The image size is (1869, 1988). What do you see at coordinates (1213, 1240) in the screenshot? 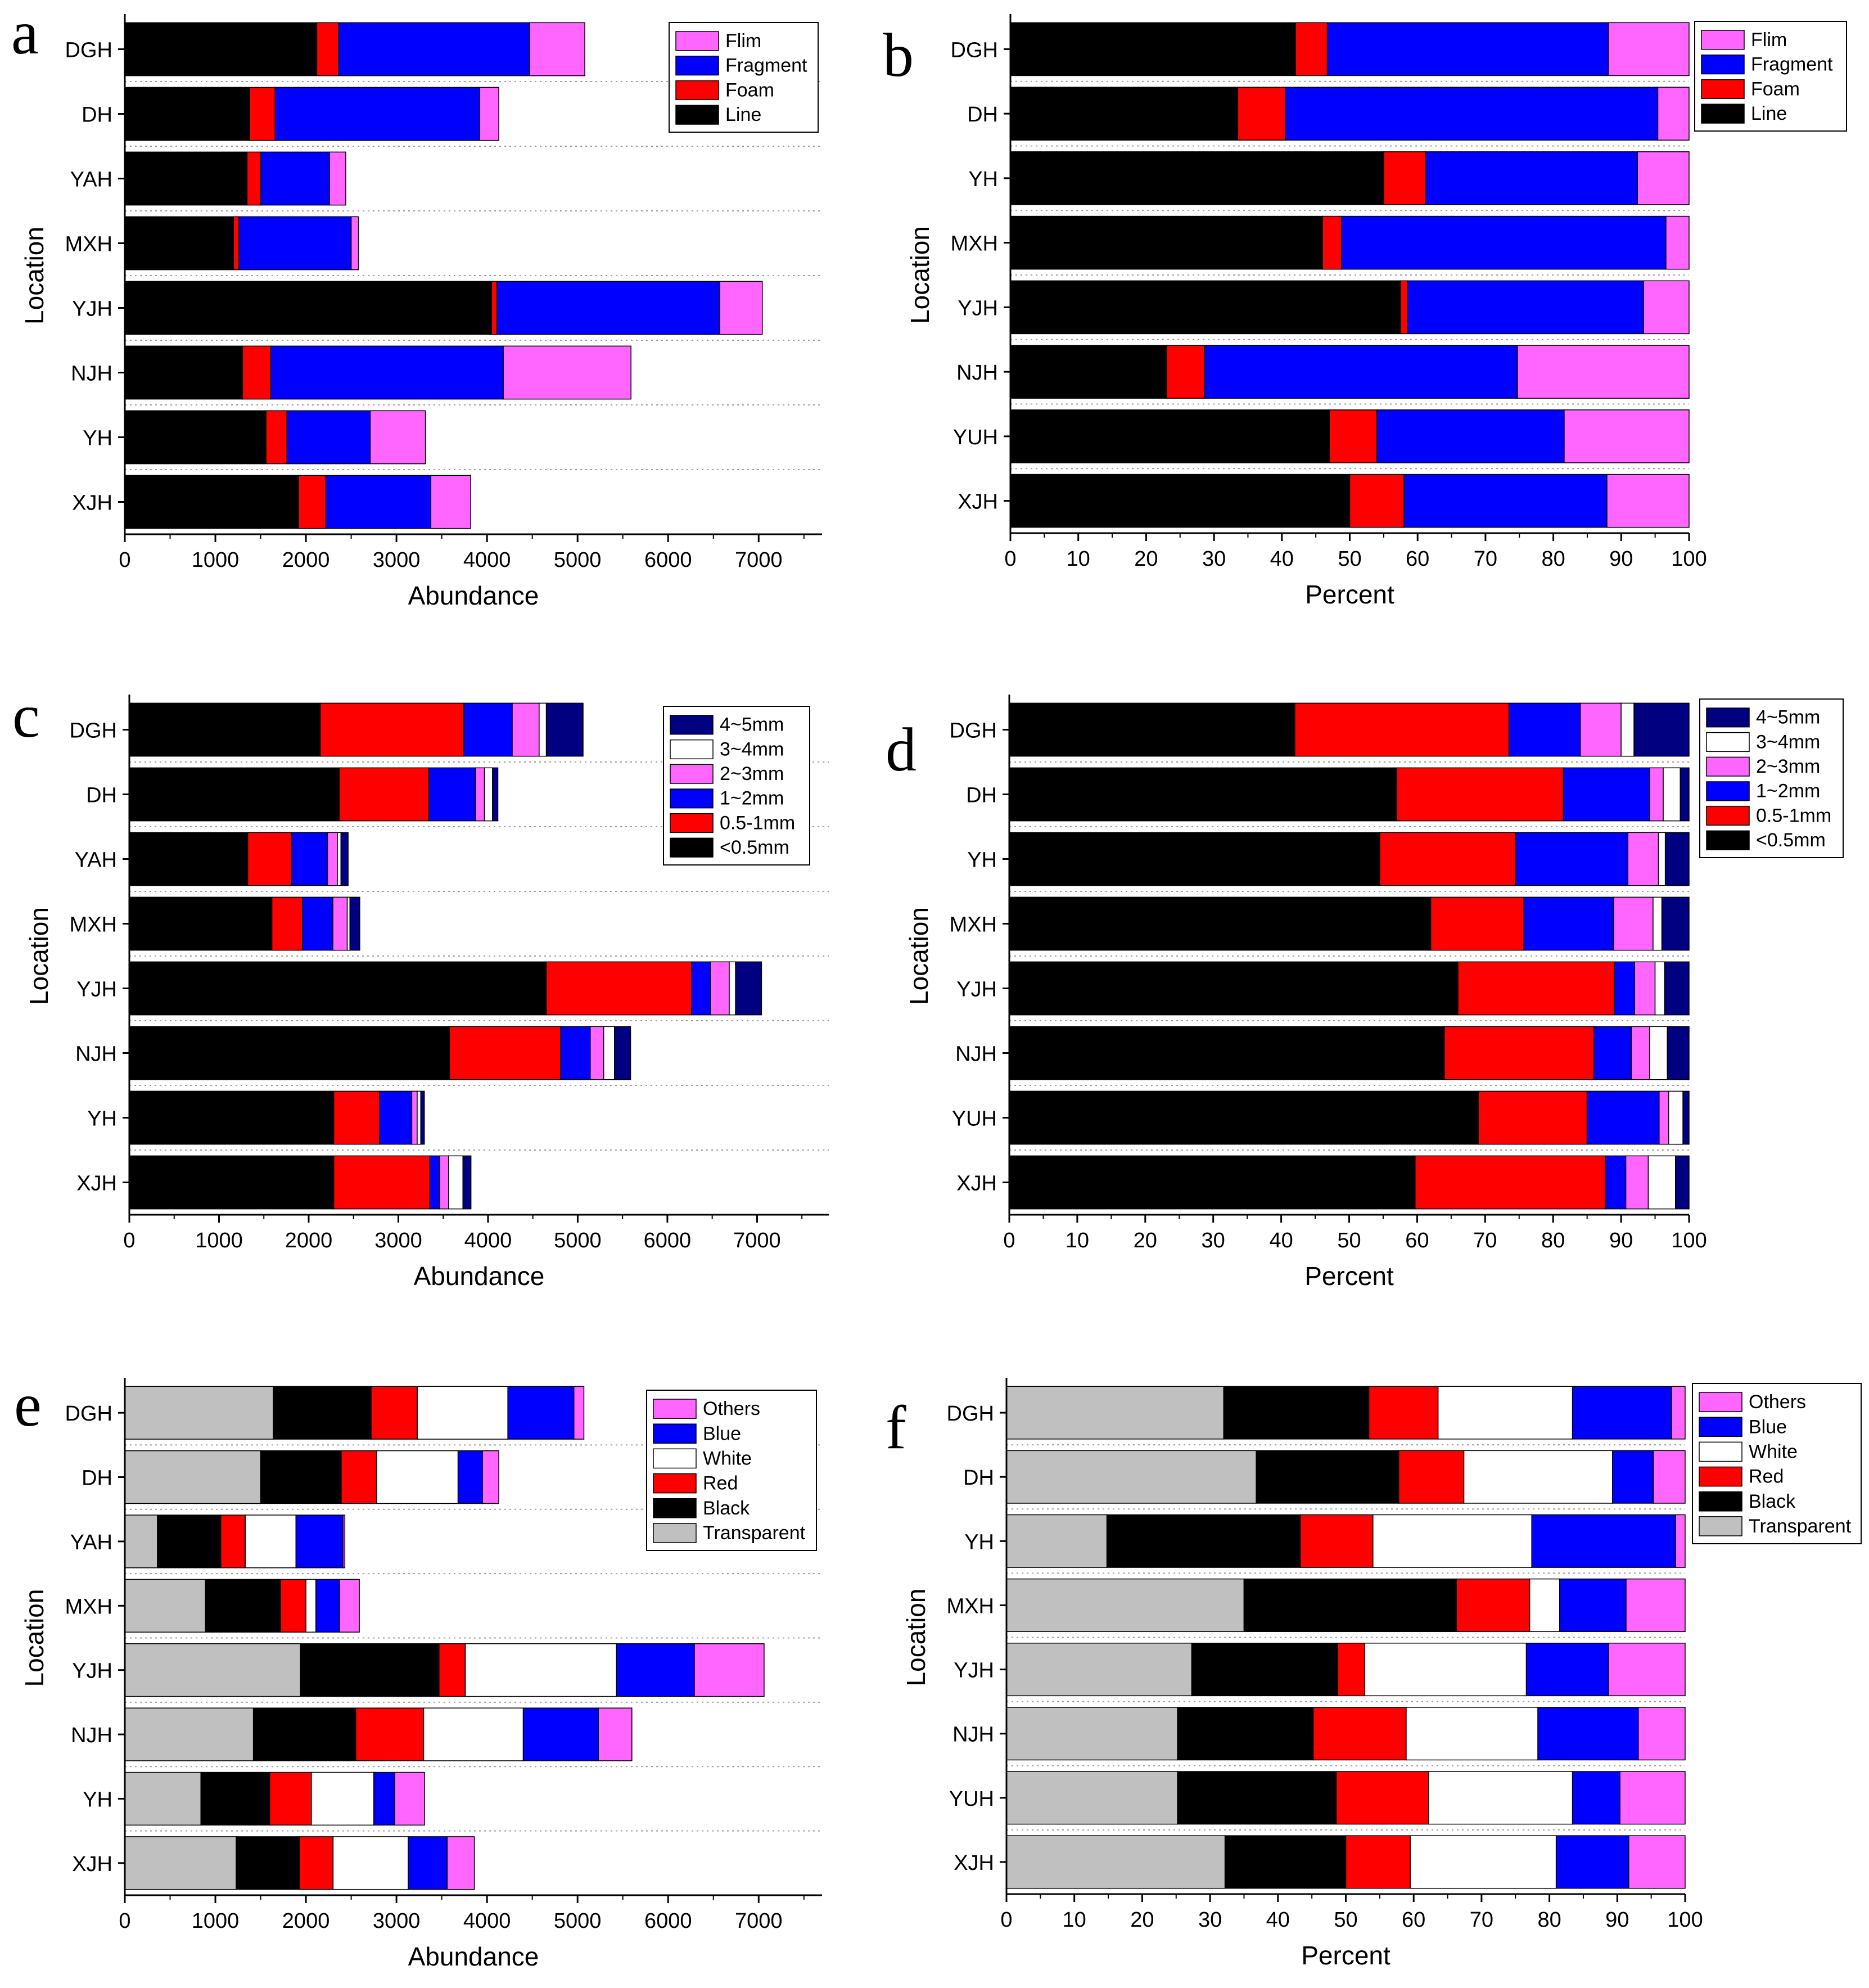
I see `x-tick-label: 30` at bounding box center [1213, 1240].